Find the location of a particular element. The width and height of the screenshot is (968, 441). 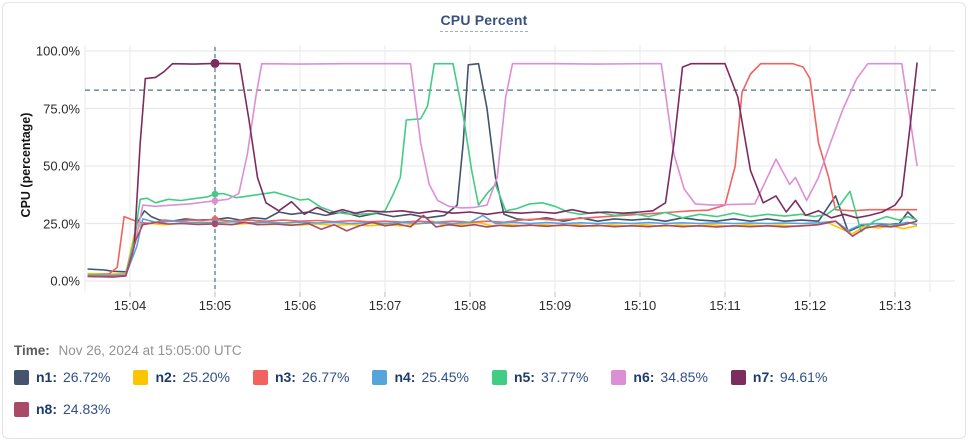

legend-item-n3: n3: 26.77% is located at coordinates (301, 377).